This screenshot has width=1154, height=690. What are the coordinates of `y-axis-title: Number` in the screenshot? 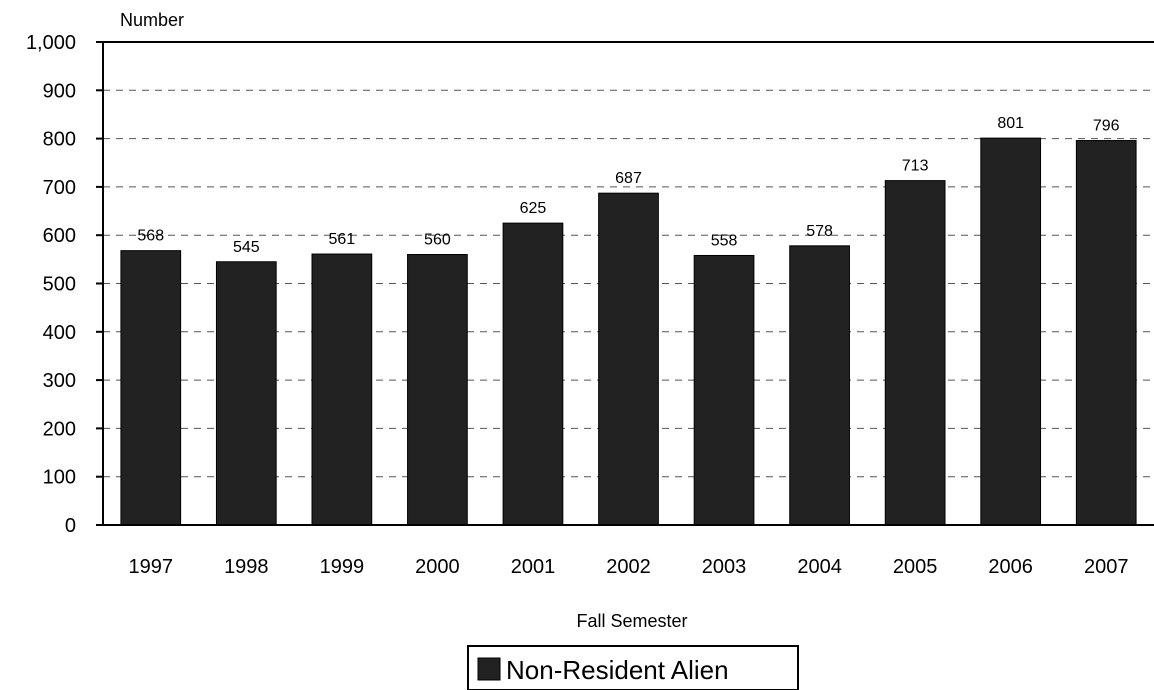 It's located at (152, 20).